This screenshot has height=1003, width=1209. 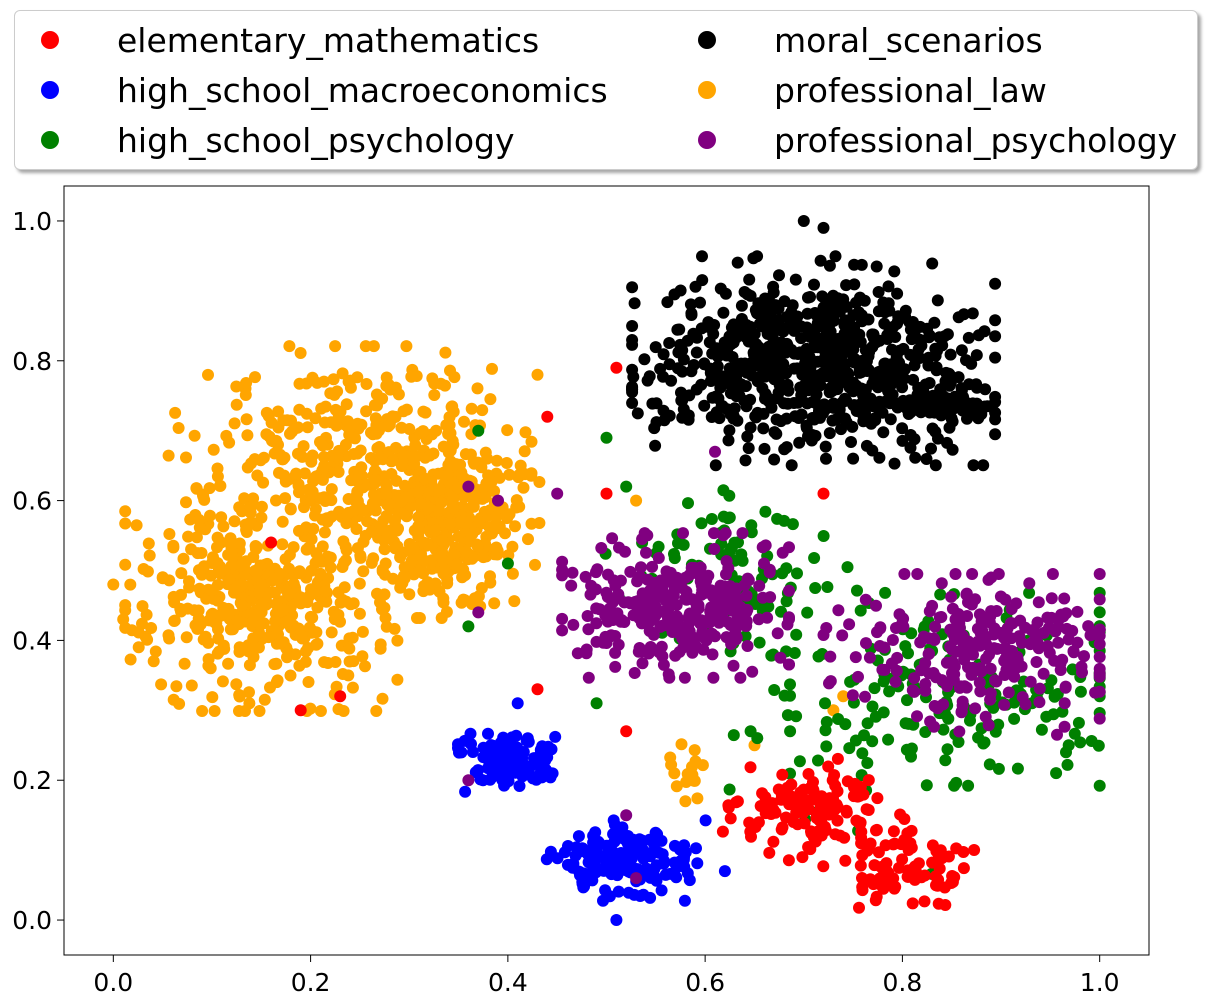 What do you see at coordinates (908, 40) in the screenshot?
I see `legend-label-moral-scenarios: moral_scenarios` at bounding box center [908, 40].